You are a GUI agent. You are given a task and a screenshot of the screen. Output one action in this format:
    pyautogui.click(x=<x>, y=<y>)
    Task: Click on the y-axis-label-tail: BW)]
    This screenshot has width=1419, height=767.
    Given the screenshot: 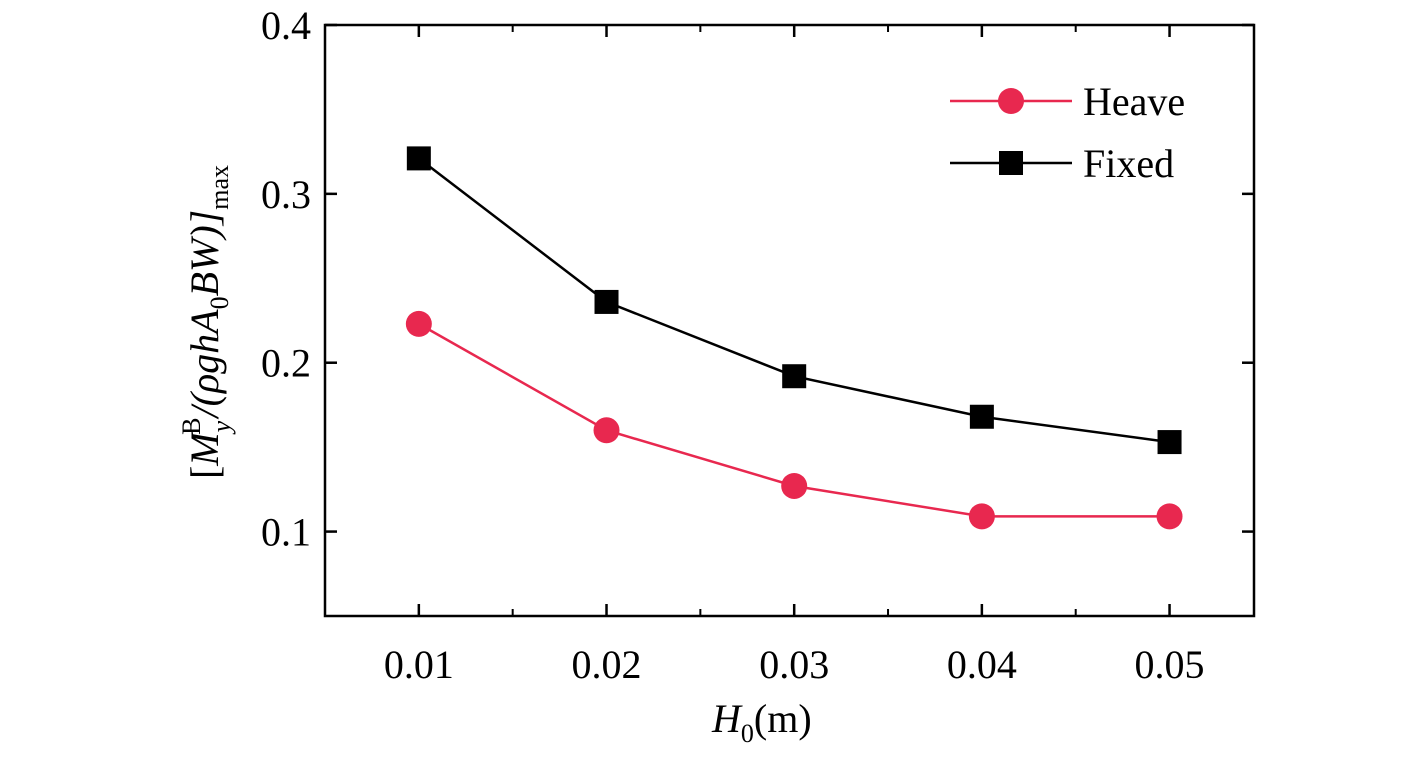 What is the action you would take?
    pyautogui.click(x=204, y=253)
    